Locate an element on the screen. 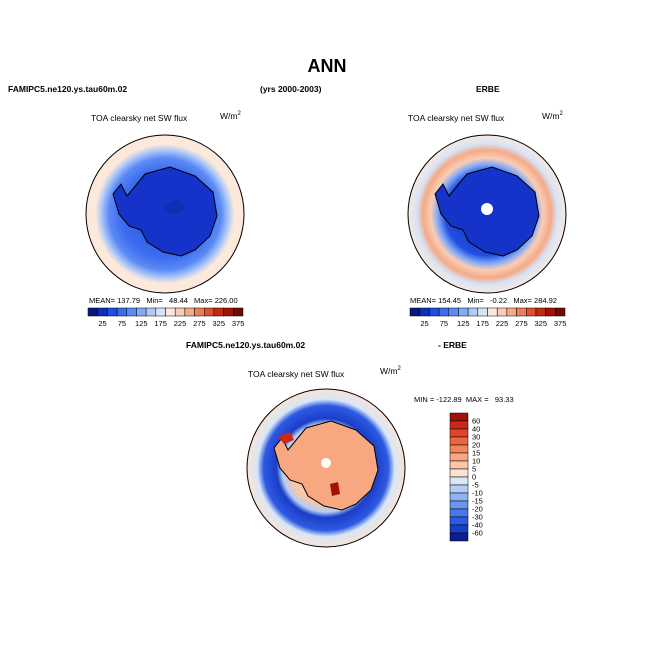  colorbar-tick-label: -30 is located at coordinates (477, 517).